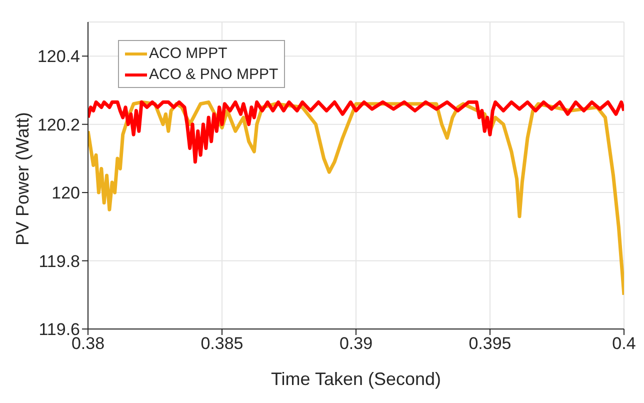 The height and width of the screenshot is (403, 644). What do you see at coordinates (58, 124) in the screenshot?
I see `y-tick-label: 120.2` at bounding box center [58, 124].